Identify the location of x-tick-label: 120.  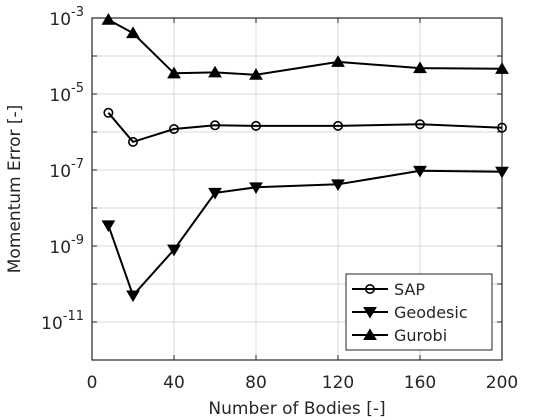
(338, 383).